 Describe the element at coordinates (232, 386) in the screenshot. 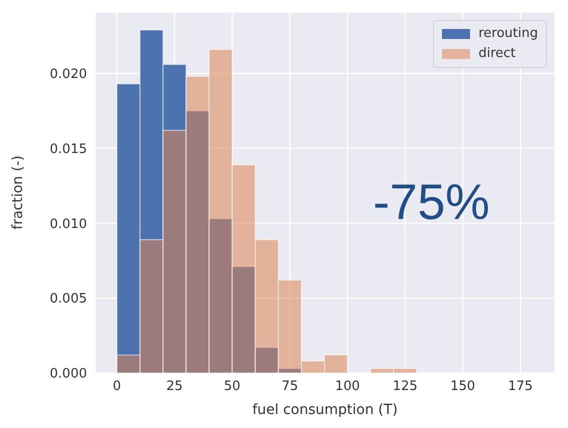

I see `x-tick-label: 50` at that location.